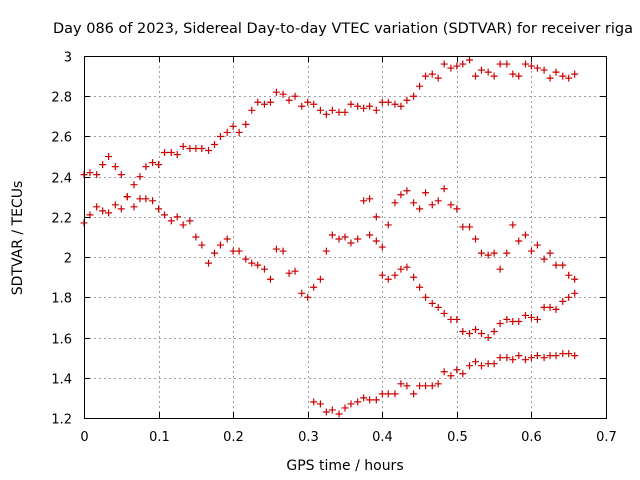 The height and width of the screenshot is (480, 640). What do you see at coordinates (308, 437) in the screenshot?
I see `x-tick-label: 0.3` at bounding box center [308, 437].